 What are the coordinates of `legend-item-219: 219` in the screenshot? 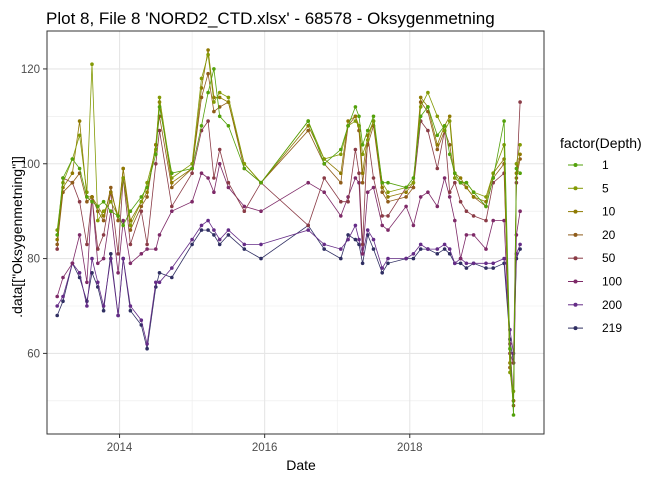 It's located at (595, 328).